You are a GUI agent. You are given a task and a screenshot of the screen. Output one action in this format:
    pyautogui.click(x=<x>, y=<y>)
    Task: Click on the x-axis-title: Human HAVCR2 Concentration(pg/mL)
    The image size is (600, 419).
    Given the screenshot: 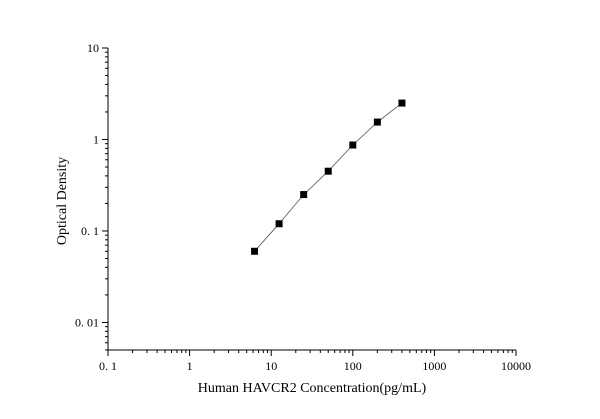 What is the action you would take?
    pyautogui.click(x=312, y=388)
    